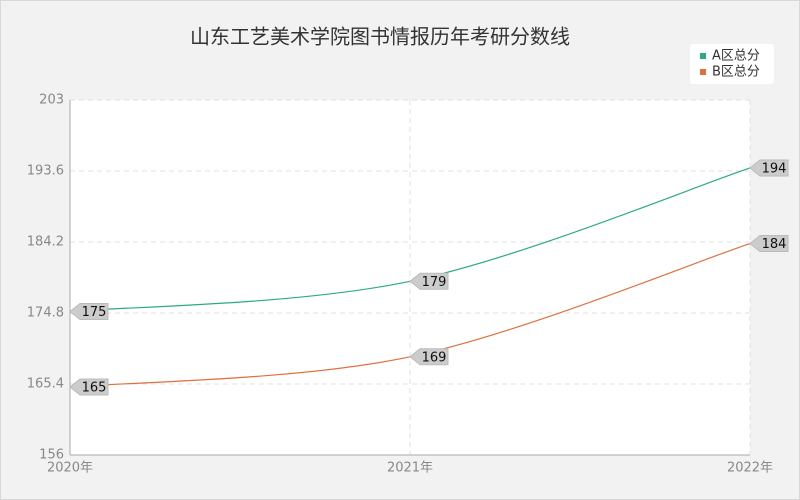 The image size is (800, 500). What do you see at coordinates (51, 100) in the screenshot?
I see `y-tick-label: 203` at bounding box center [51, 100].